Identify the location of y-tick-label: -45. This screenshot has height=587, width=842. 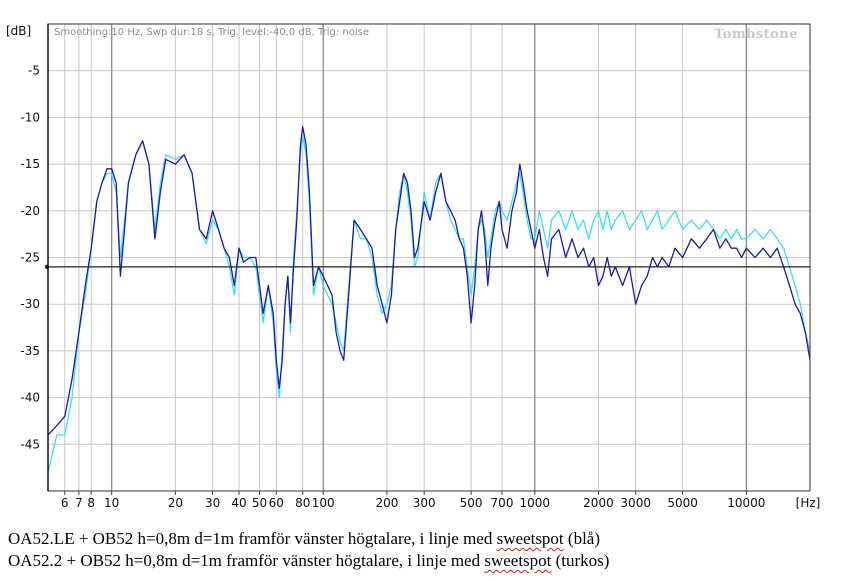
(30, 444).